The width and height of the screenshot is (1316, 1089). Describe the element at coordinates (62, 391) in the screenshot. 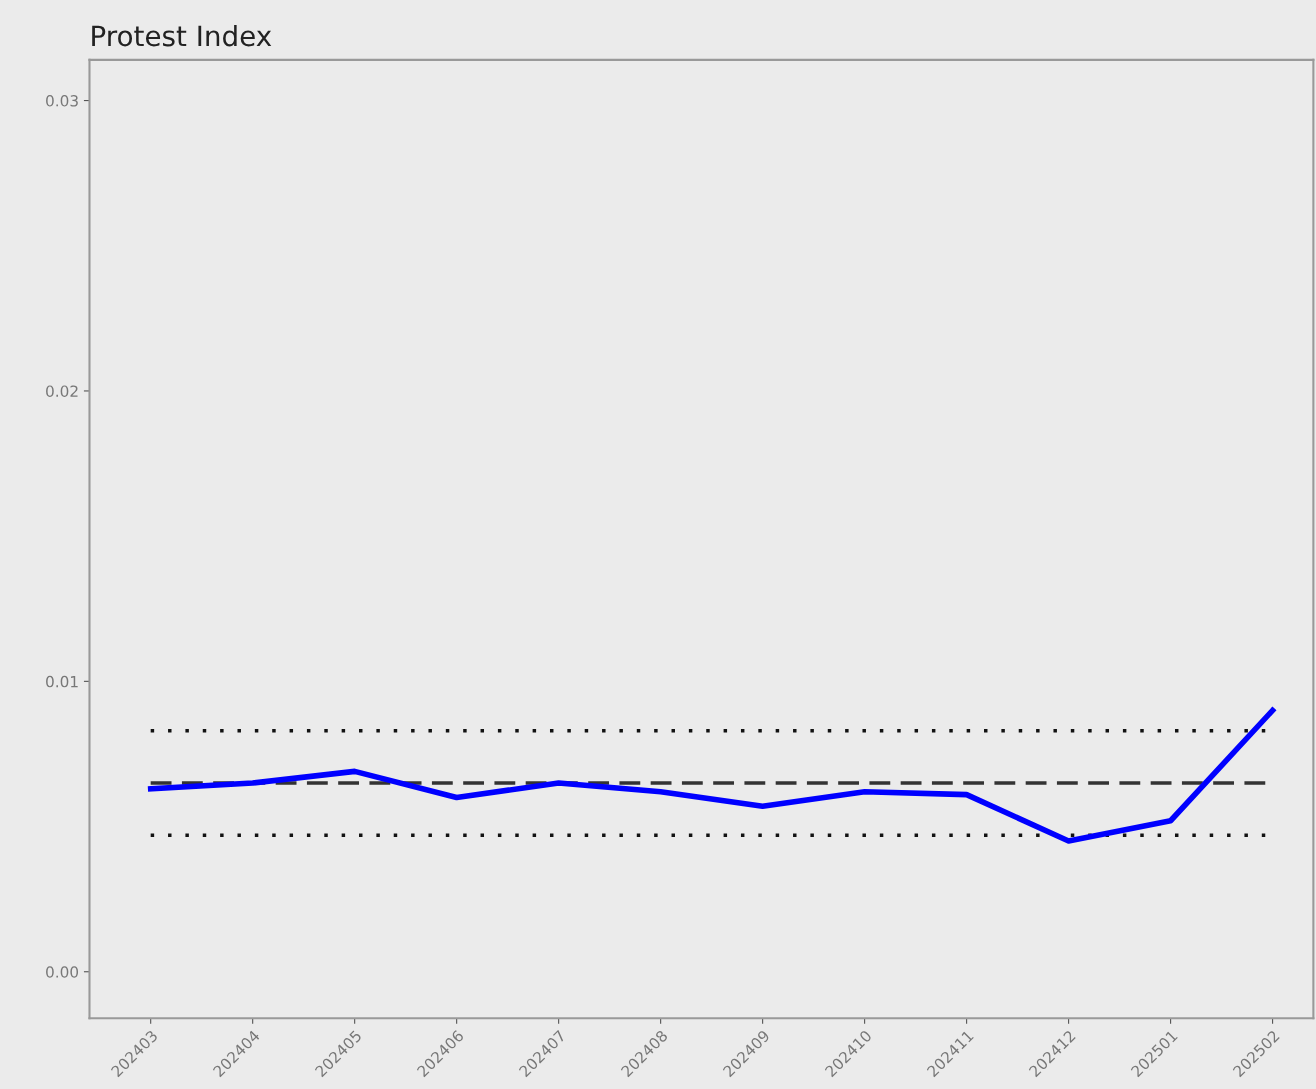

I see `y-tick-label: 0.02` at that location.